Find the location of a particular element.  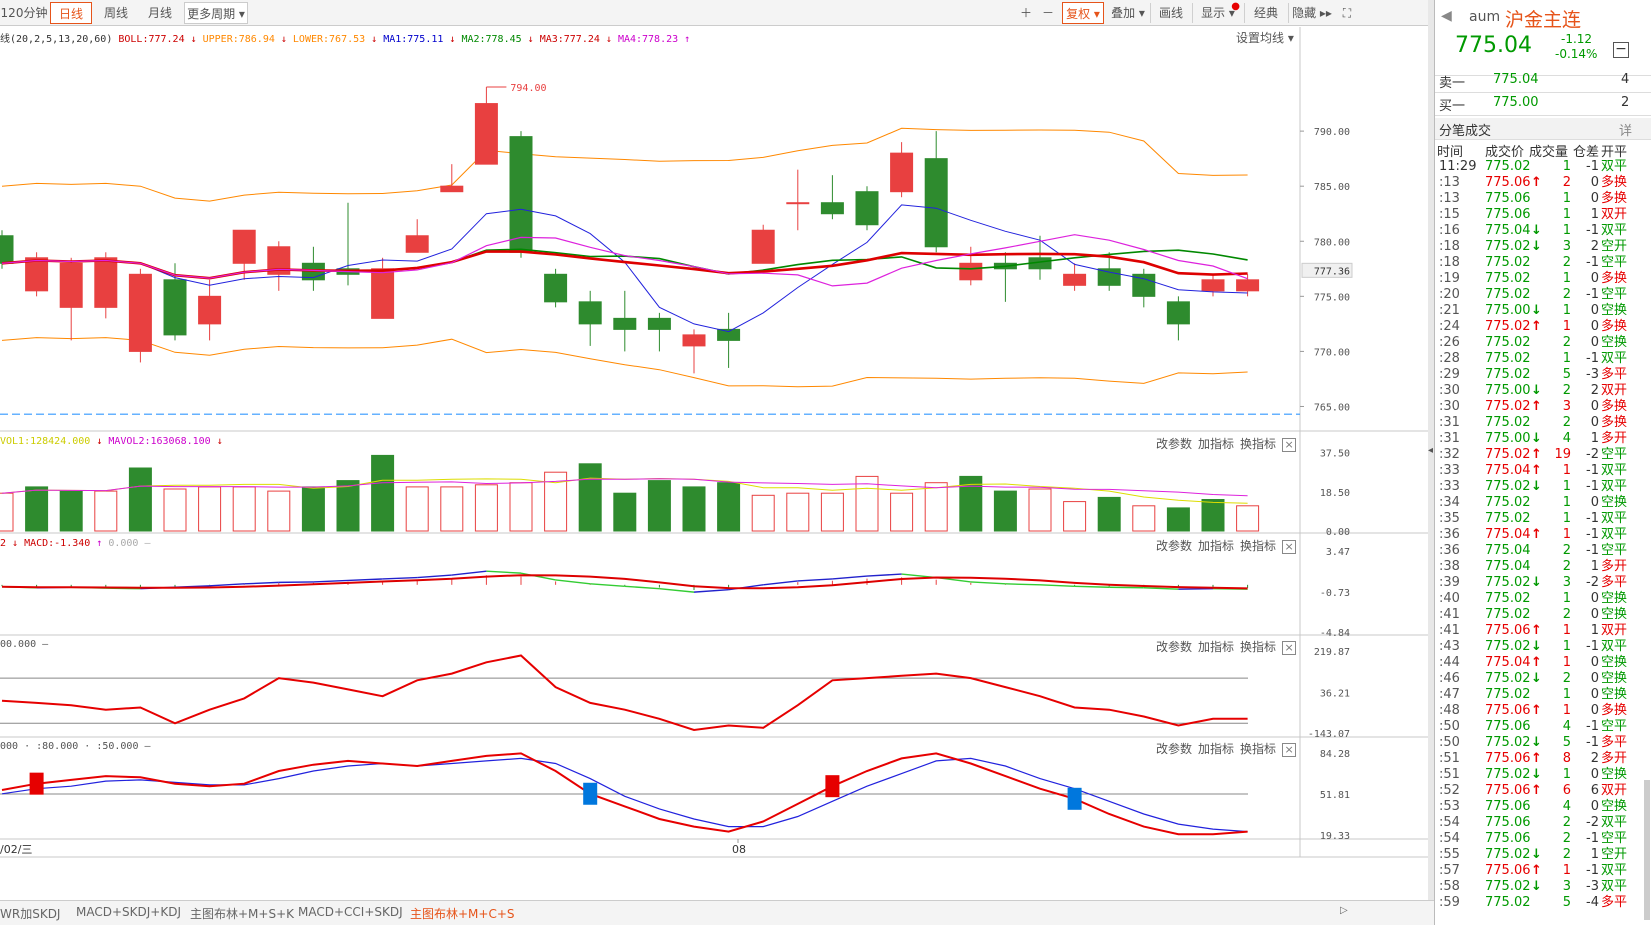

fuquan-dropdown: 复权 ▾ is located at coordinates (1083, 13).